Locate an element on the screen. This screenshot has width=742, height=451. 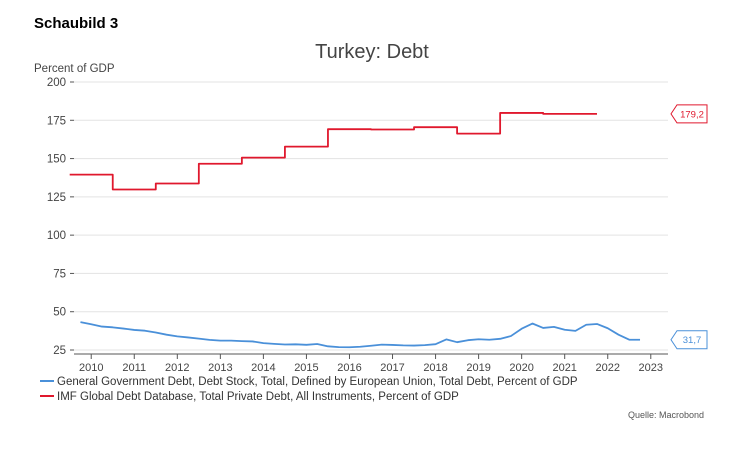
y-tick-label: 25 is located at coordinates (59, 351).